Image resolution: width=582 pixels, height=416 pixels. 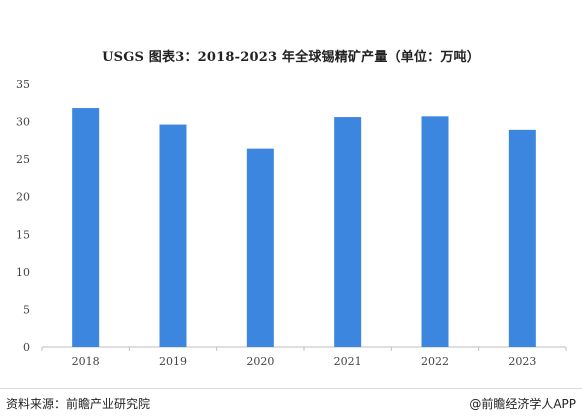 I want to click on bar-2018, so click(x=86, y=227).